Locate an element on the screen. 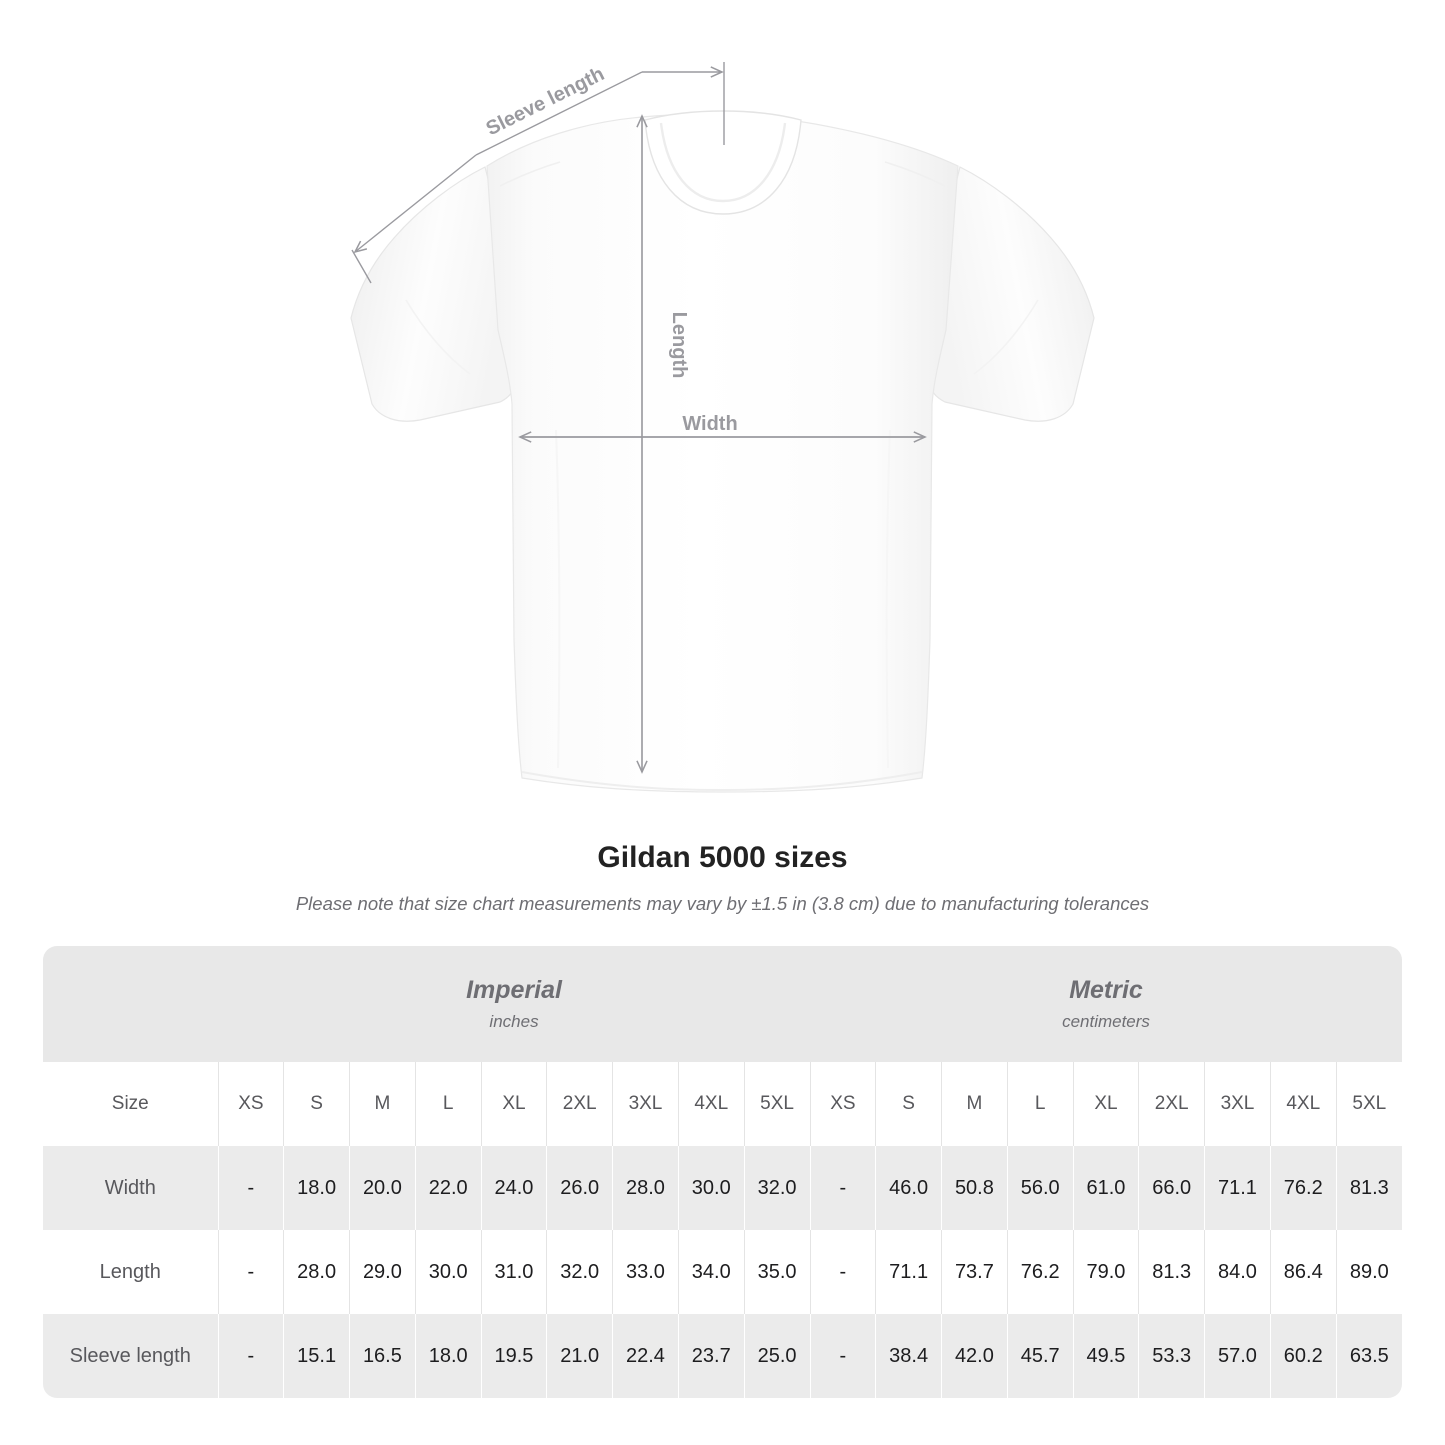 The height and width of the screenshot is (1445, 1445). cell-imperial-s: 18.0 is located at coordinates (316, 1188).